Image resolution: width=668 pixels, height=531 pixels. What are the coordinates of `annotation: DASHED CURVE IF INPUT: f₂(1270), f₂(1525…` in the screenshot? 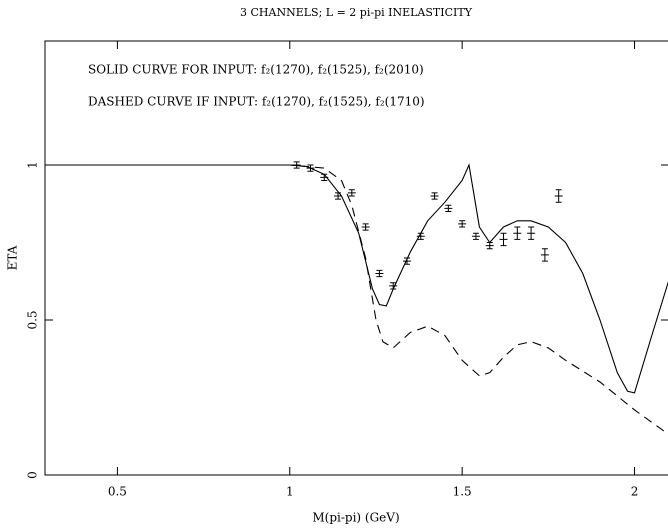 It's located at (256, 102).